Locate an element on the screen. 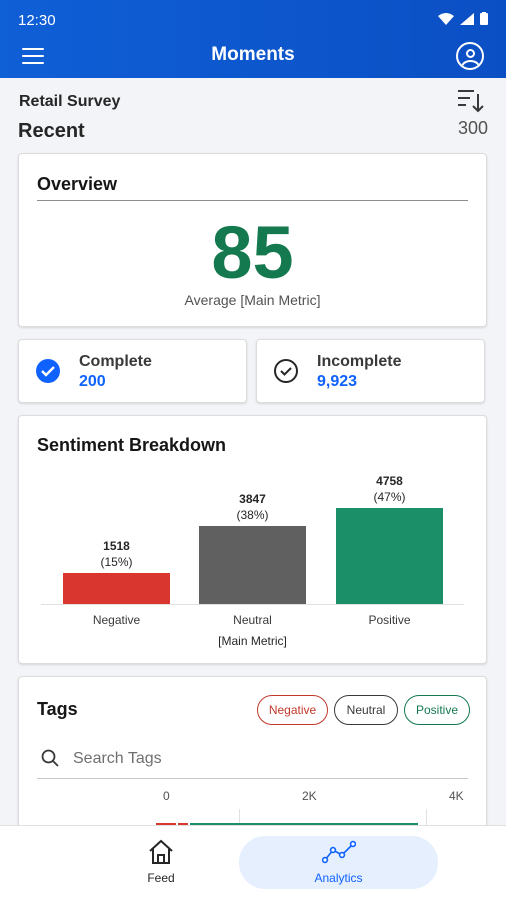 The image size is (506, 900). status-time: 12:30 is located at coordinates (37, 20).